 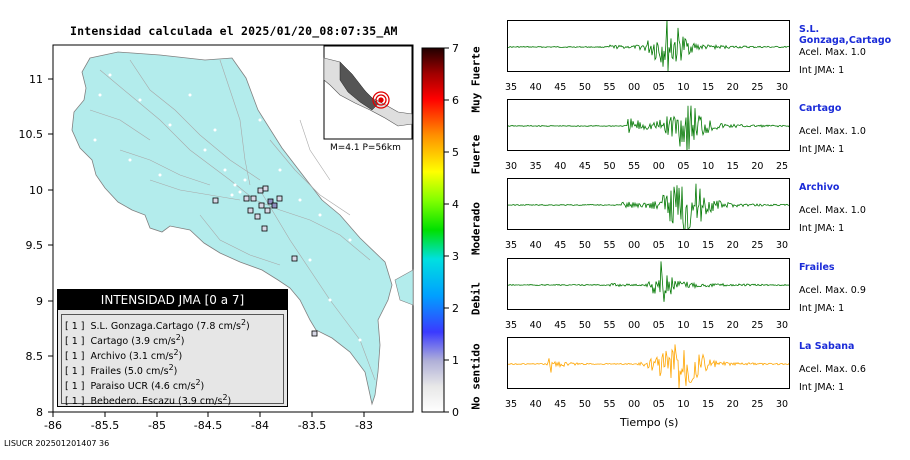 What do you see at coordinates (455, 100) in the screenshot?
I see `colorbar-tick-label: 6` at bounding box center [455, 100].